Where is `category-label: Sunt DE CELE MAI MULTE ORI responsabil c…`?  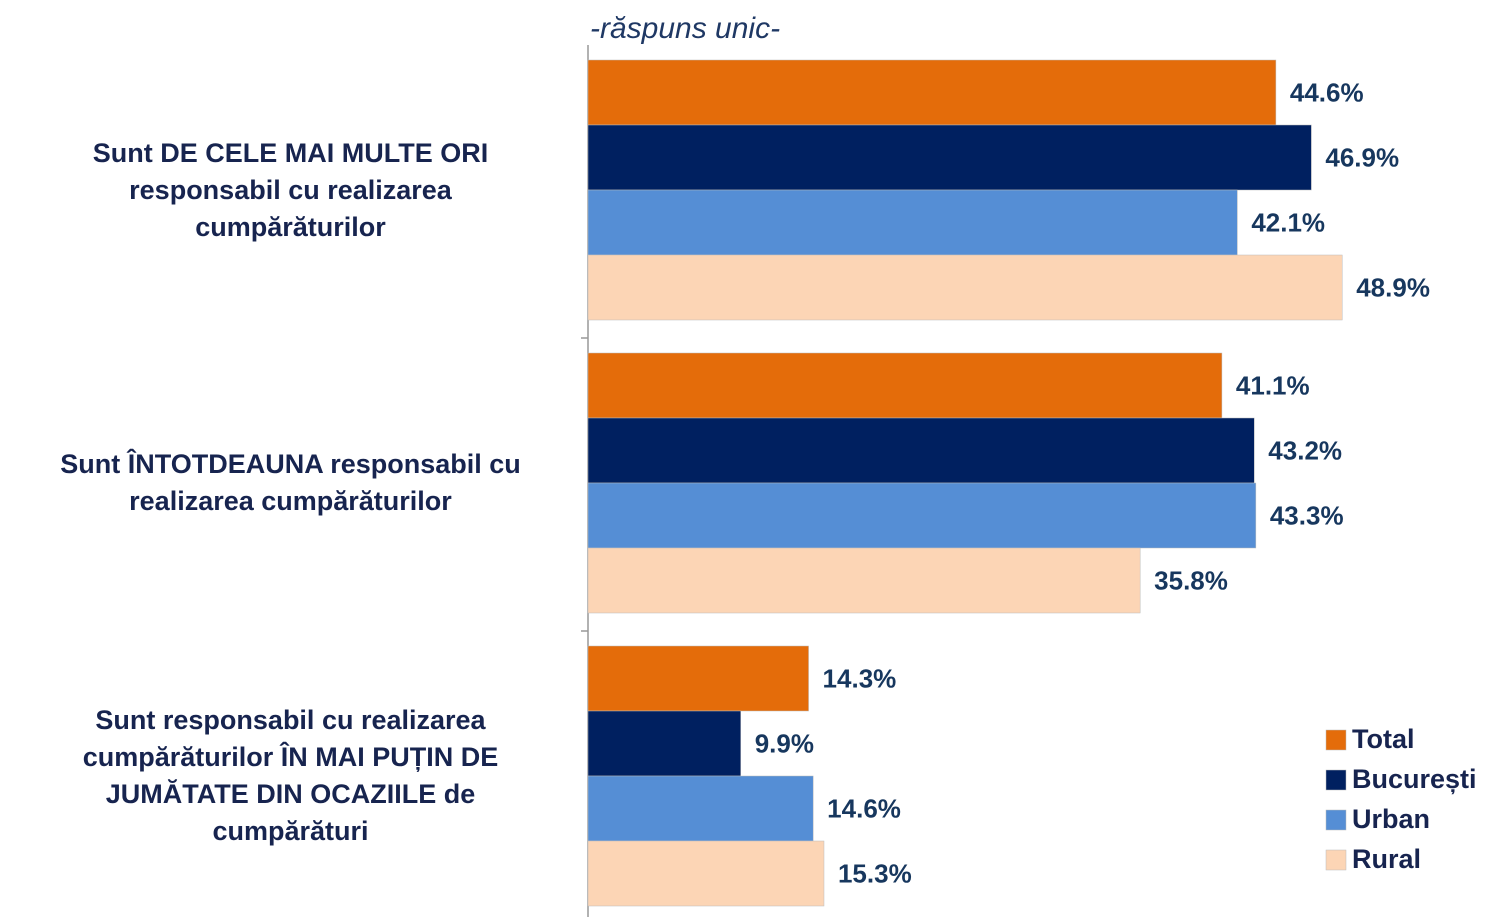 category-label: Sunt DE CELE MAI MULTE ORI responsabil c… is located at coordinates (290, 189).